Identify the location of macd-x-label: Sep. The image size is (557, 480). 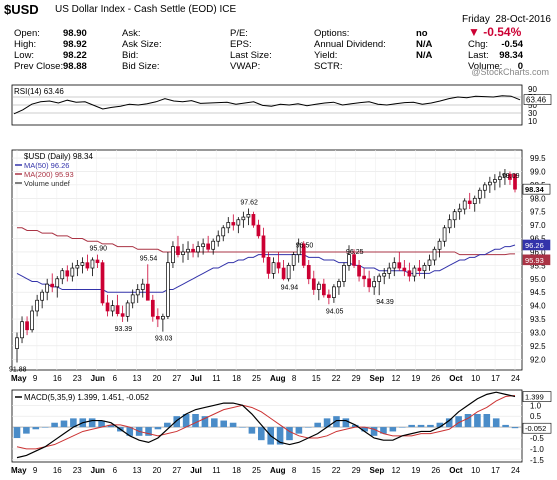
(377, 470).